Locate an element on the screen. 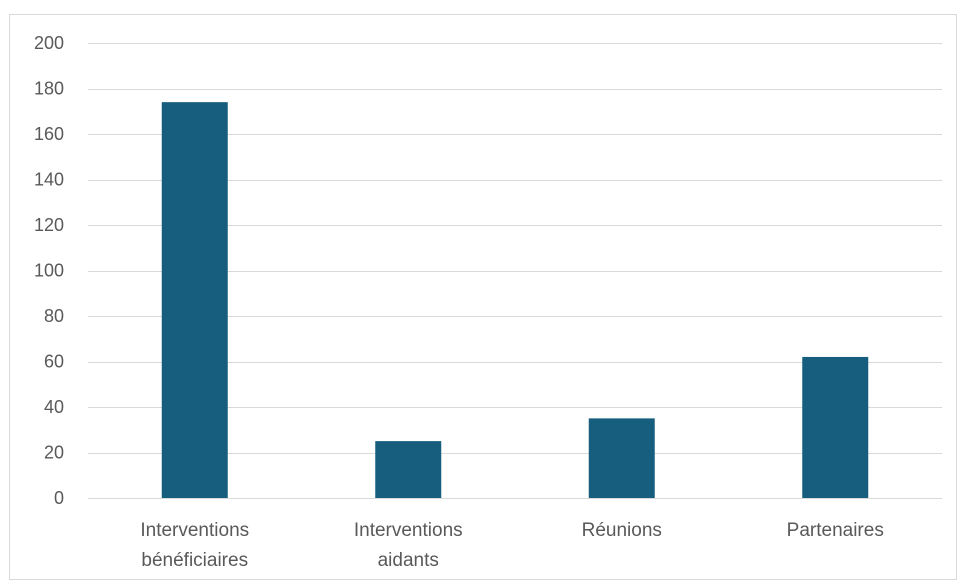 Image resolution: width=958 pixels, height=581 pixels. x-category-label: Partenaires is located at coordinates (835, 530).